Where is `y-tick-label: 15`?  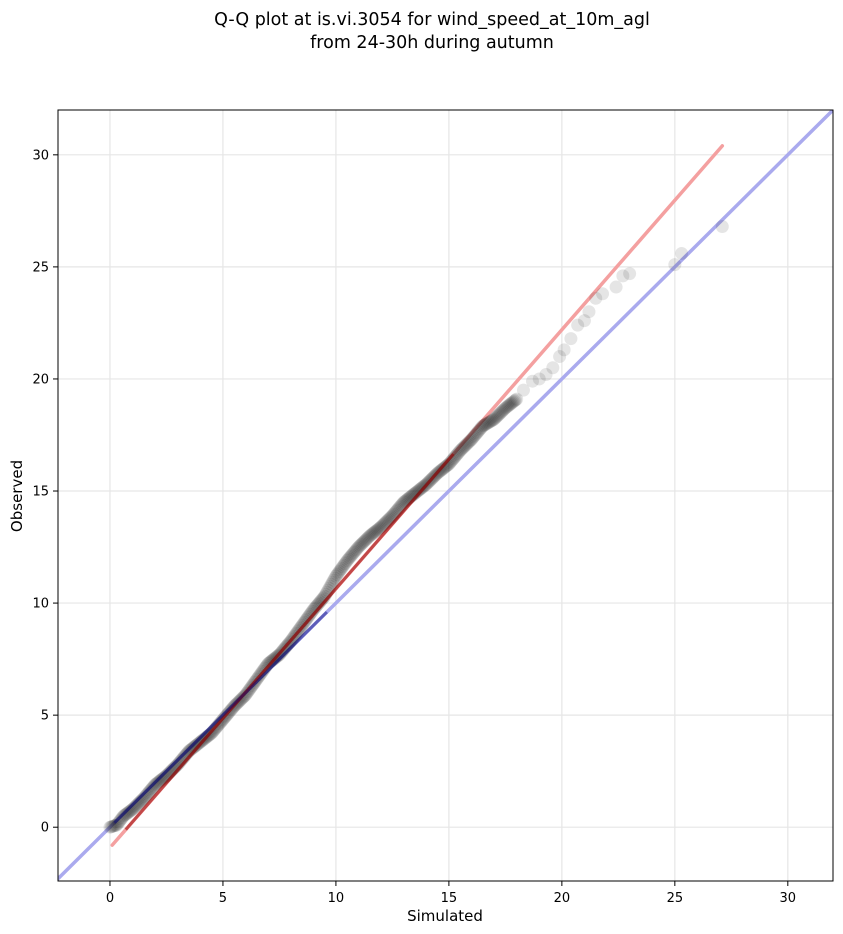
y-tick-label: 15 is located at coordinates (40, 492).